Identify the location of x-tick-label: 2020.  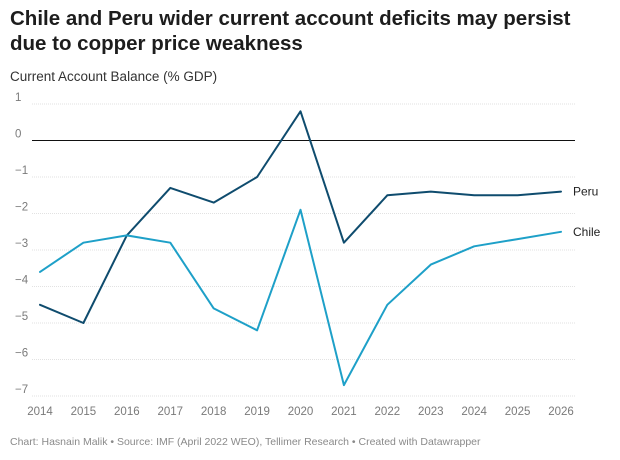
(301, 412).